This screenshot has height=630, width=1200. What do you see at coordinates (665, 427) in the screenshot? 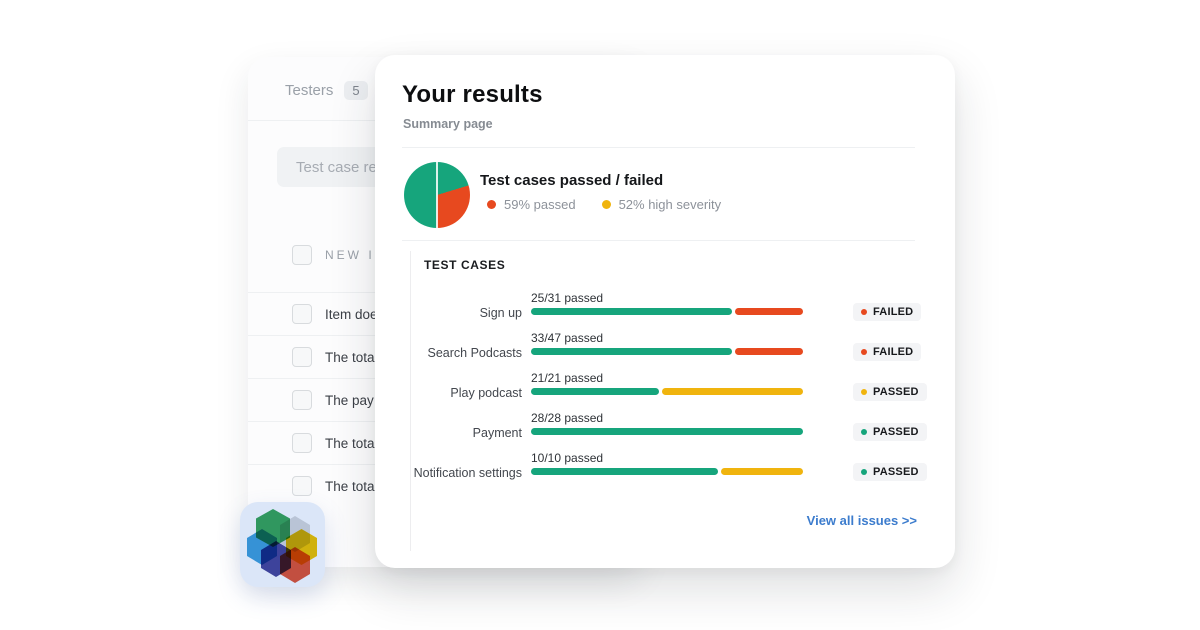
I see `test-case-row: Payment 28/28 passed PASSED` at bounding box center [665, 427].